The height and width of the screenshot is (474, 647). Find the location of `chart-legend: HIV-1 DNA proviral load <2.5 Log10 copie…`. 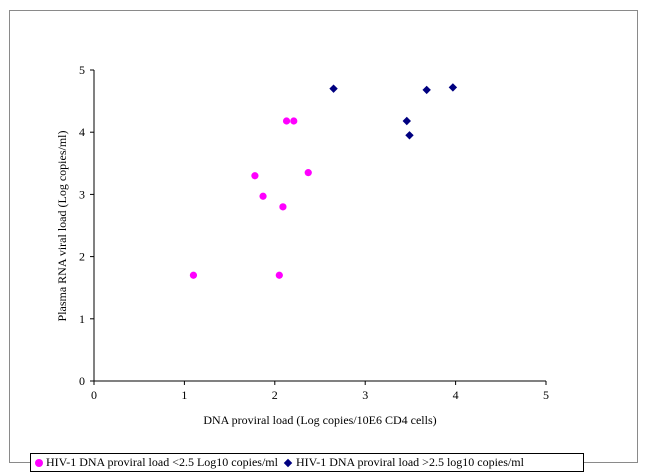

chart-legend: HIV-1 DNA proviral load <2.5 Log10 copie… is located at coordinates (307, 462).